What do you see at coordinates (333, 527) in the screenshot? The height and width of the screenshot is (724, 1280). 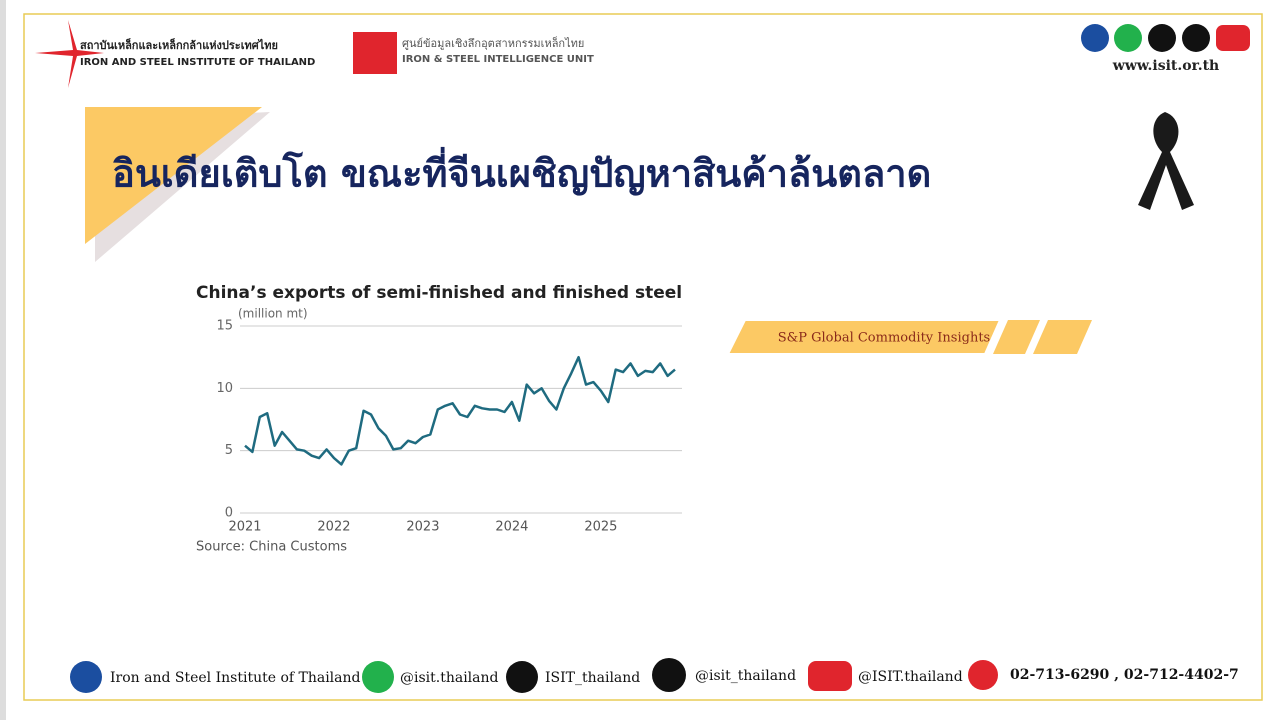 I see `x-tick-label: 2022` at bounding box center [333, 527].